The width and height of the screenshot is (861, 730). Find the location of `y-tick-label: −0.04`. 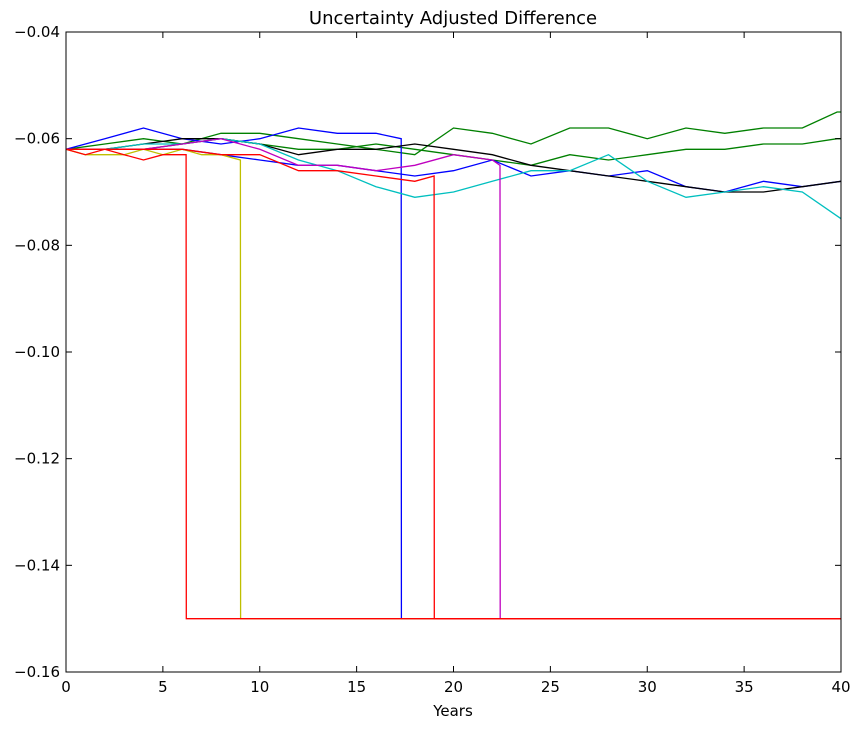

y-tick-label: −0.04 is located at coordinates (37, 32).